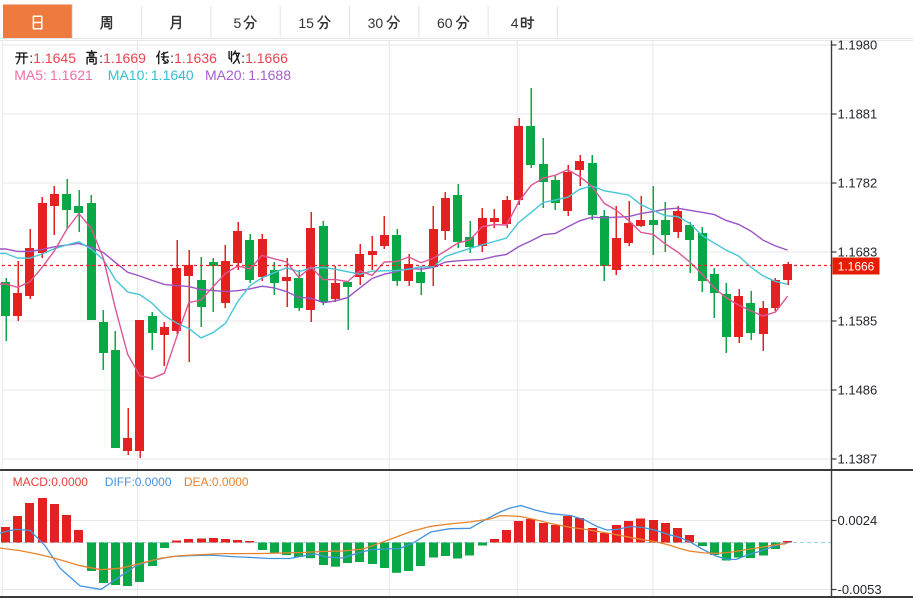  I want to click on svg-text: 1.1486, so click(858, 390).